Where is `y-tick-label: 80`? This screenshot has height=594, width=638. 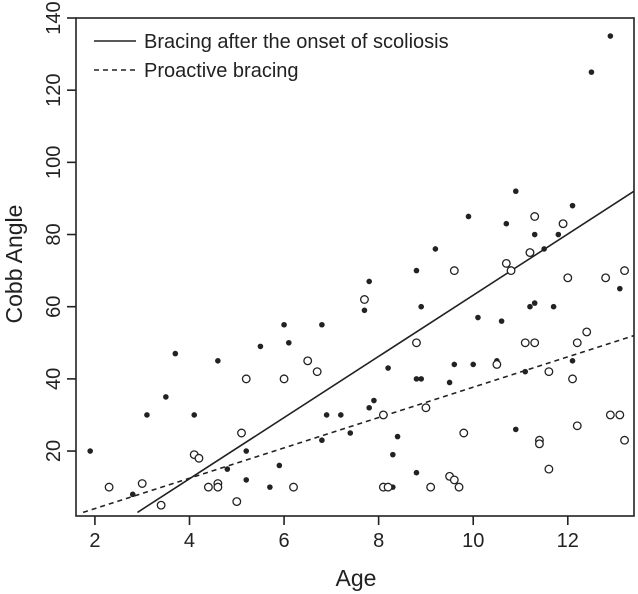
y-tick-label: 80 is located at coordinates (54, 234).